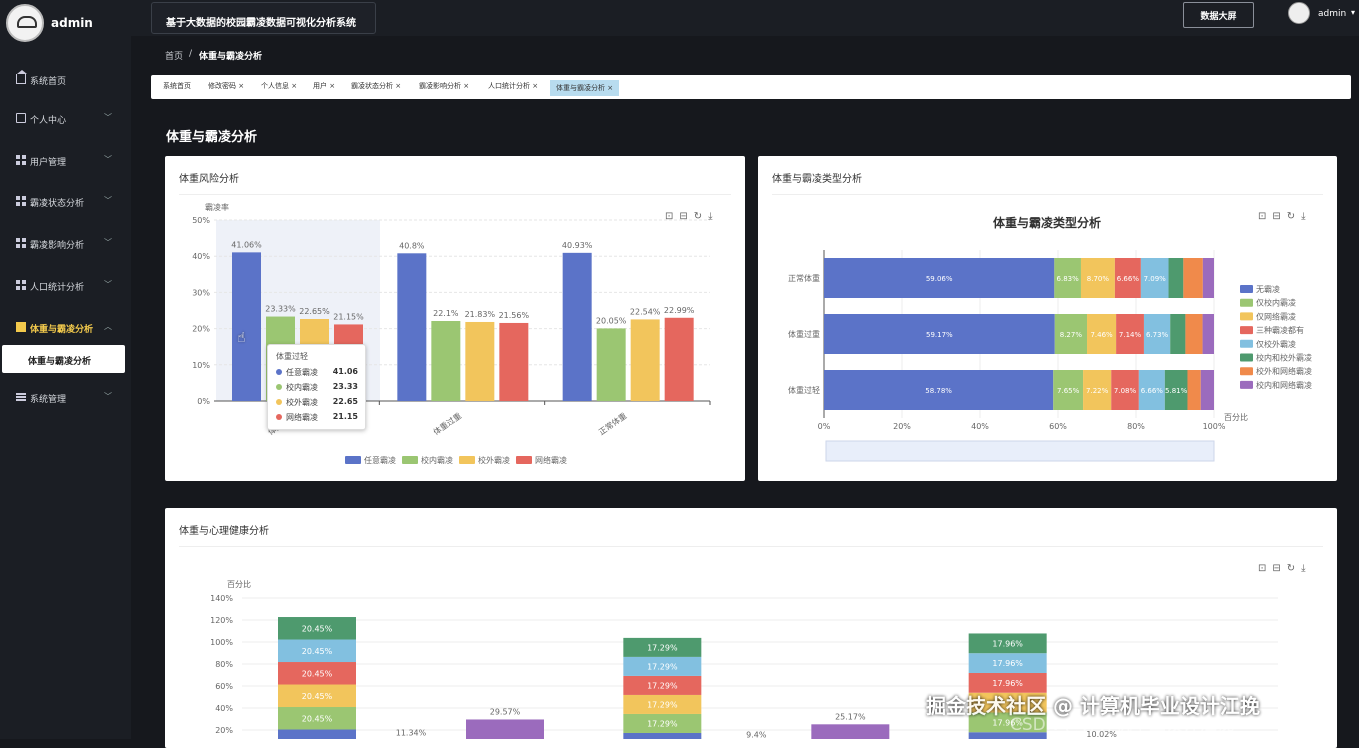 The image size is (1359, 748). I want to click on sidebar-item-system: 系统管理 ﹀, so click(65, 398).